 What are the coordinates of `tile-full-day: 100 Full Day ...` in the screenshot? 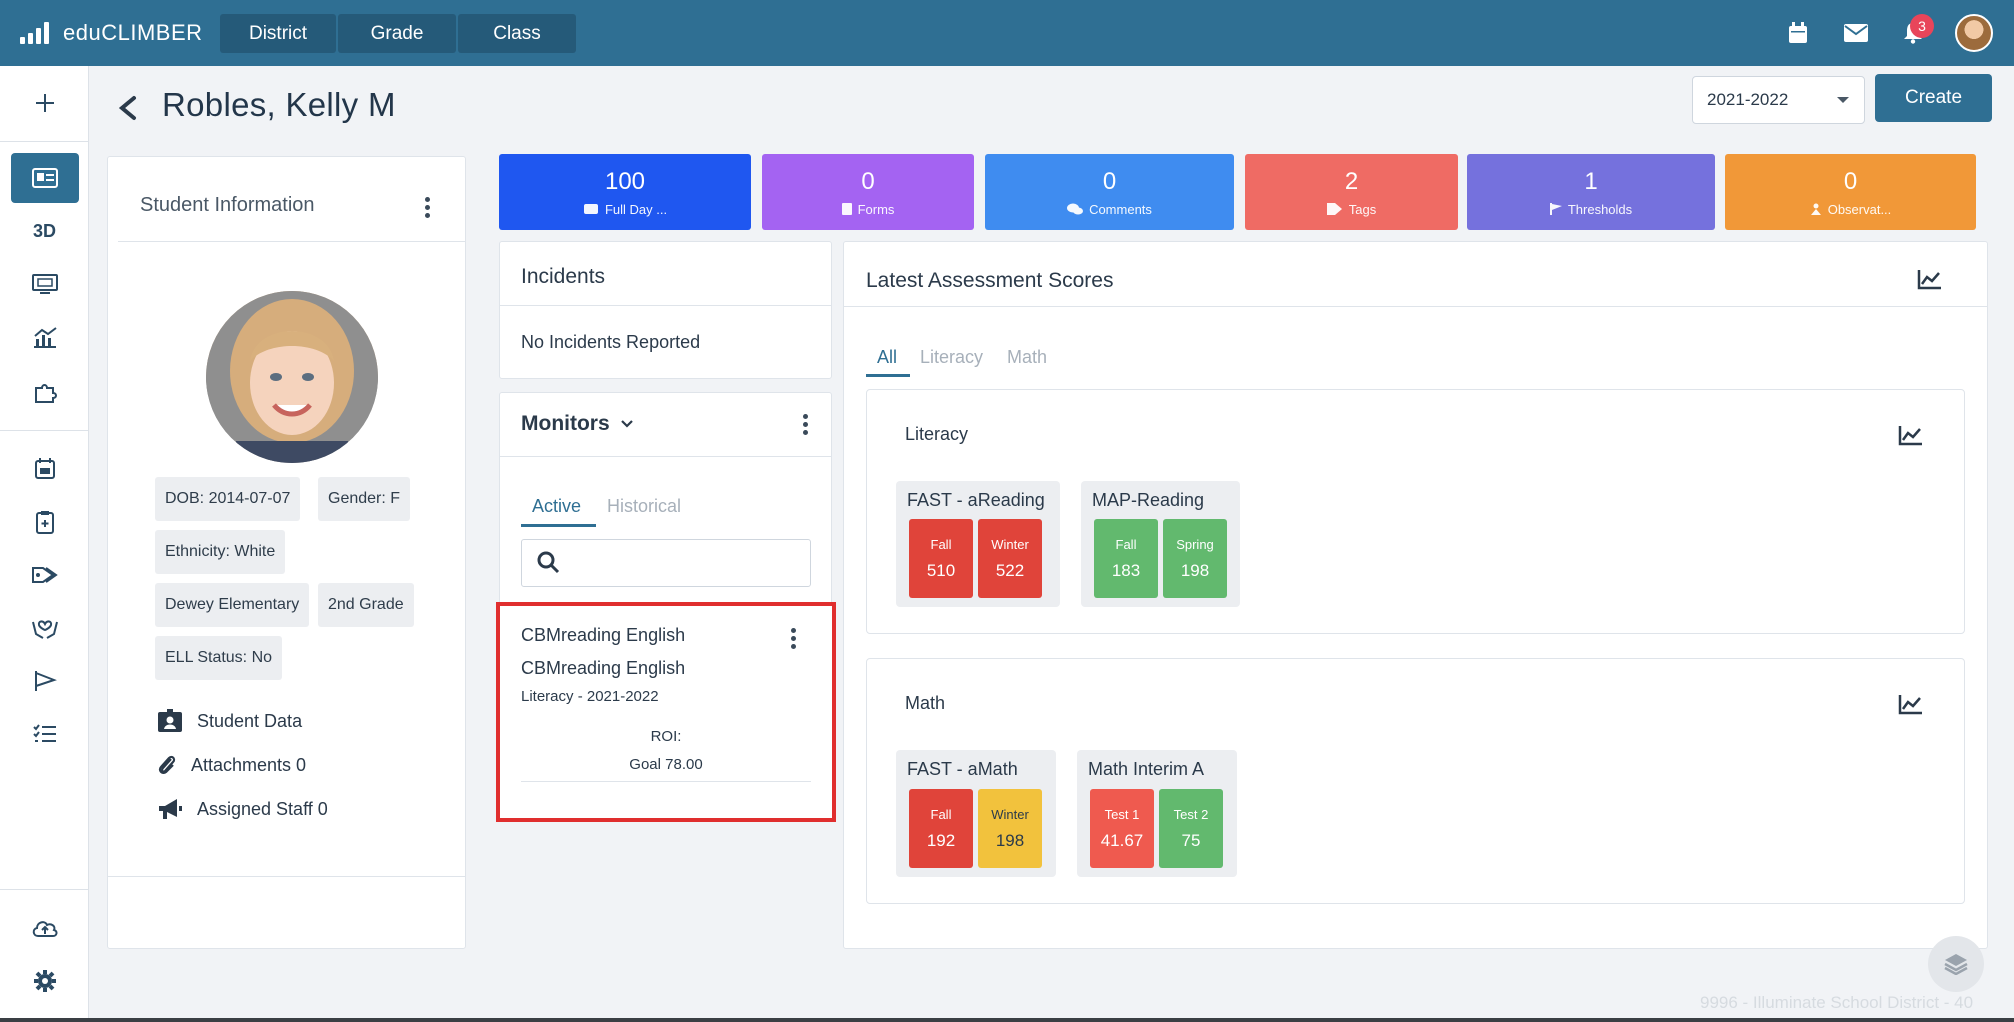 It's located at (625, 192).